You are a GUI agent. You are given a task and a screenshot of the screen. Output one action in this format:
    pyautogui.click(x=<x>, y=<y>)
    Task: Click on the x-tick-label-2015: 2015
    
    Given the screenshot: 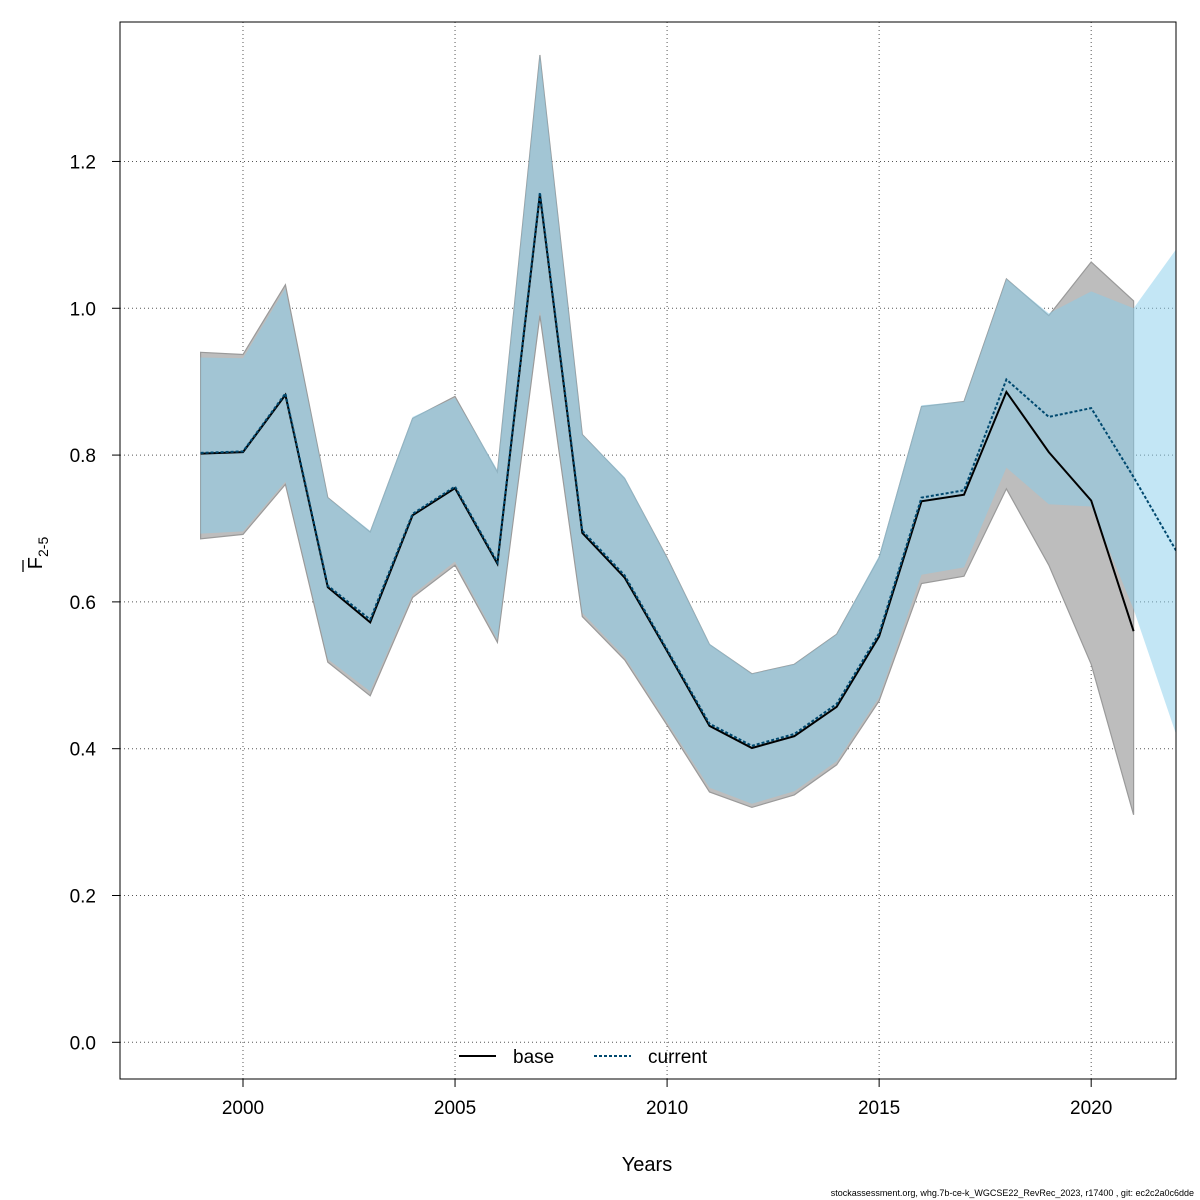 What is the action you would take?
    pyautogui.click(x=879, y=1108)
    